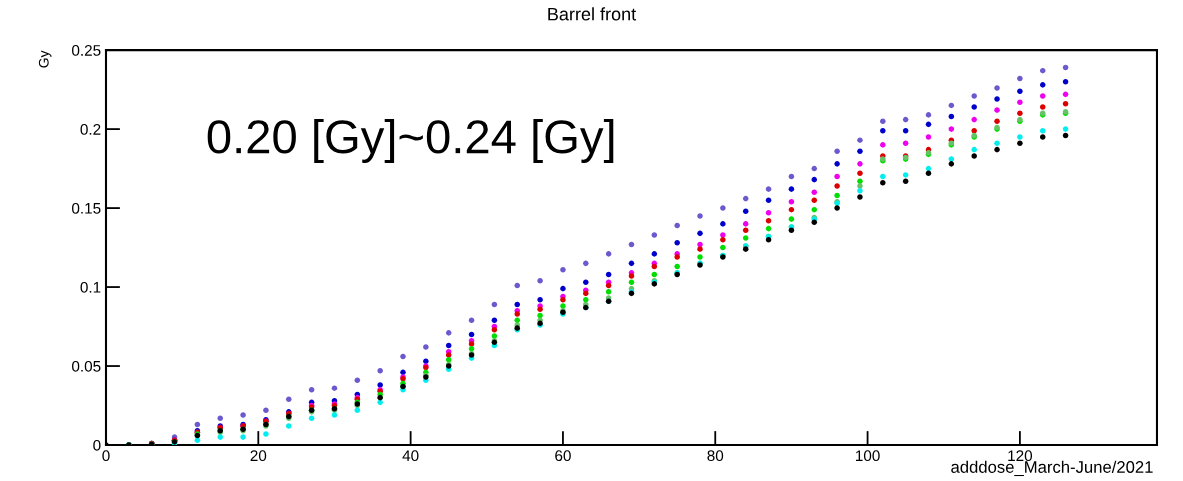 The height and width of the screenshot is (481, 1183). What do you see at coordinates (86, 50) in the screenshot?
I see `y-tick-label: 0.25` at bounding box center [86, 50].